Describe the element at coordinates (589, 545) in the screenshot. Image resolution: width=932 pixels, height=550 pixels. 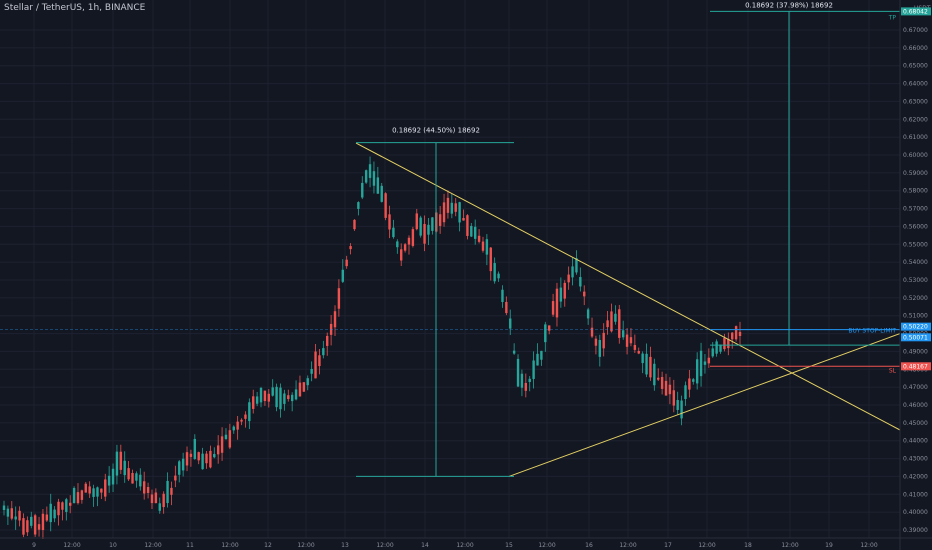
I see `x-tick-label: 16` at that location.